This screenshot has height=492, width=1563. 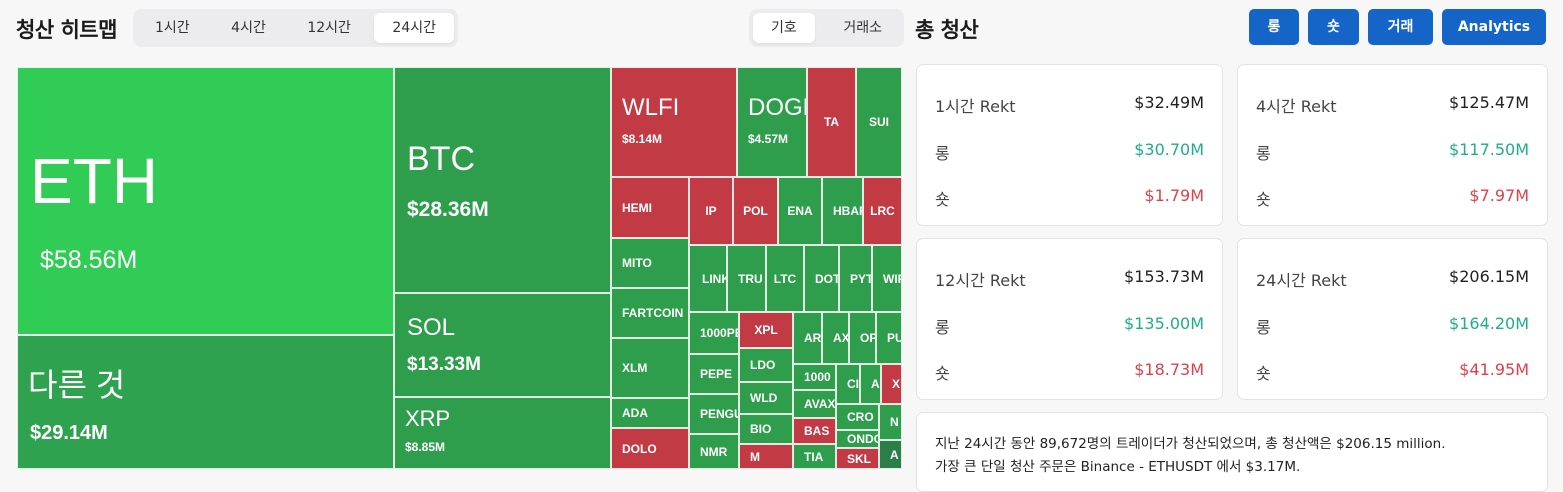 I want to click on tile-xlm: XLM, so click(x=650, y=368).